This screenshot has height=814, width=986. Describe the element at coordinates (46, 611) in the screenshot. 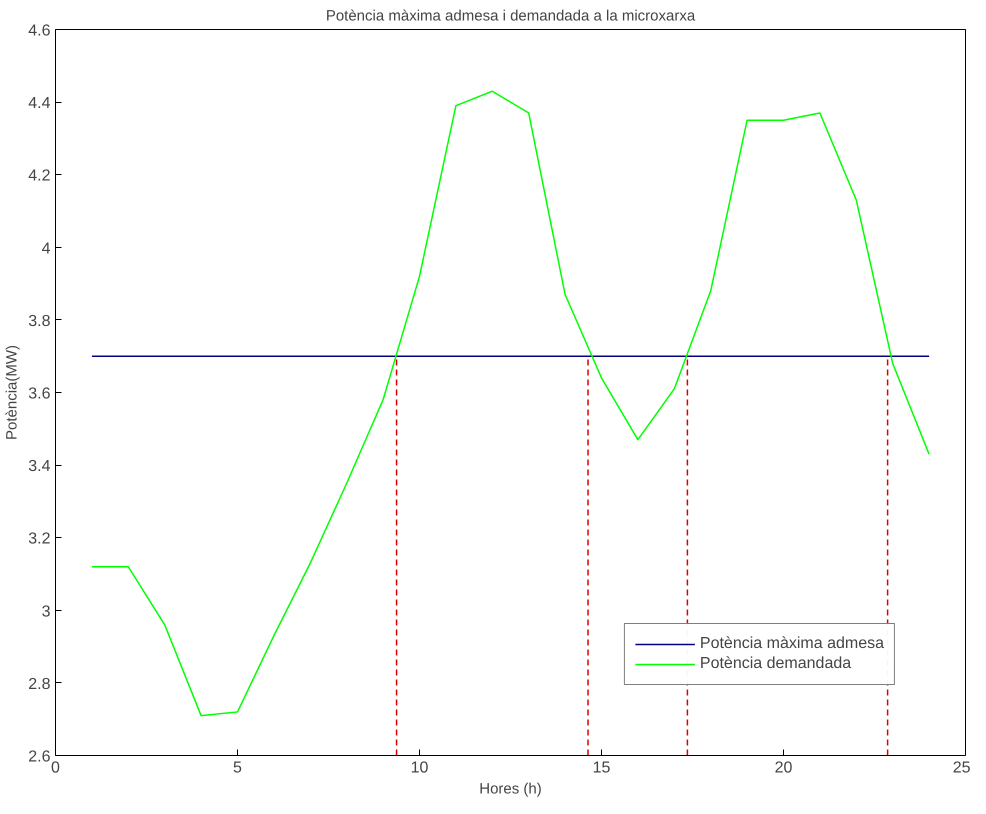

I see `y-tick-label: 3` at that location.